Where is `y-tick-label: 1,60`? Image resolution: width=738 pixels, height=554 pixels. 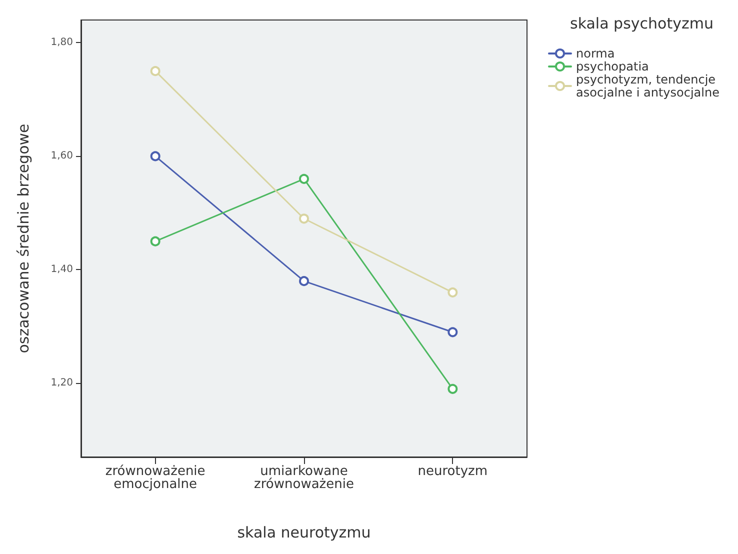 y-tick-label: 1,60 is located at coordinates (61, 156).